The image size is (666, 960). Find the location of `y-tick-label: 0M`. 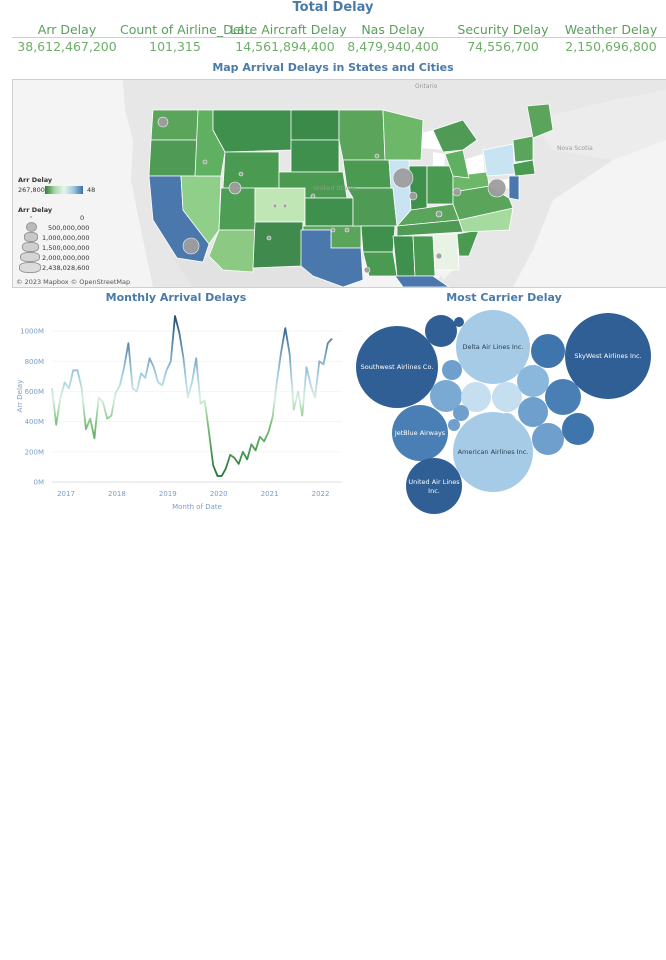

y-tick-label: 0M is located at coordinates (39, 483).